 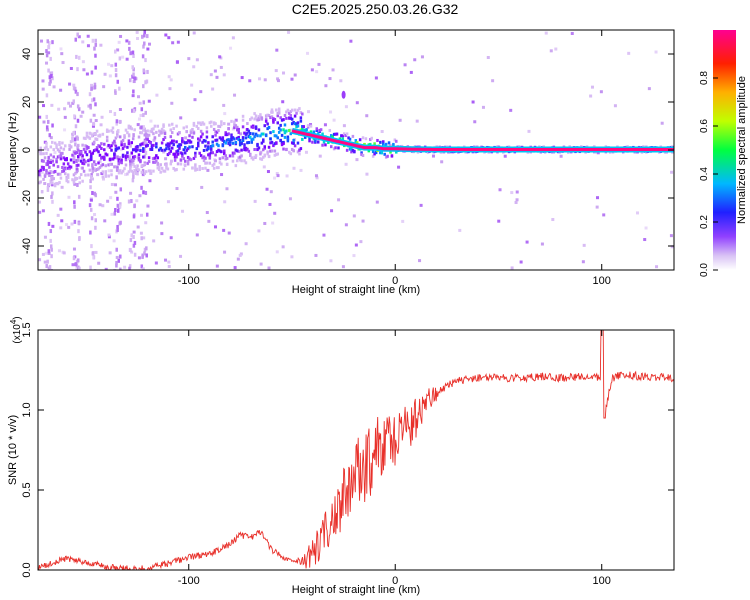 I want to click on spectrogram-xtick-label: -100, so click(x=189, y=281).